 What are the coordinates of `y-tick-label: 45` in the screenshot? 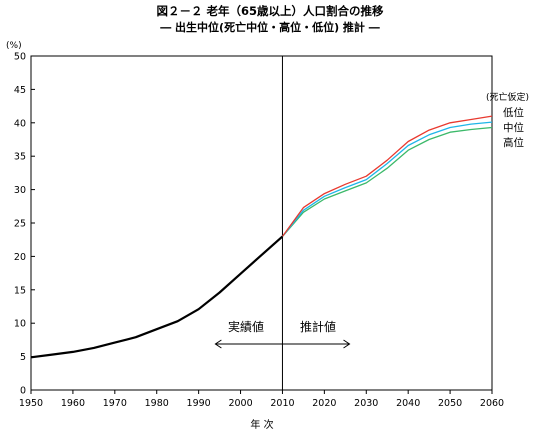 It's located at (20, 90).